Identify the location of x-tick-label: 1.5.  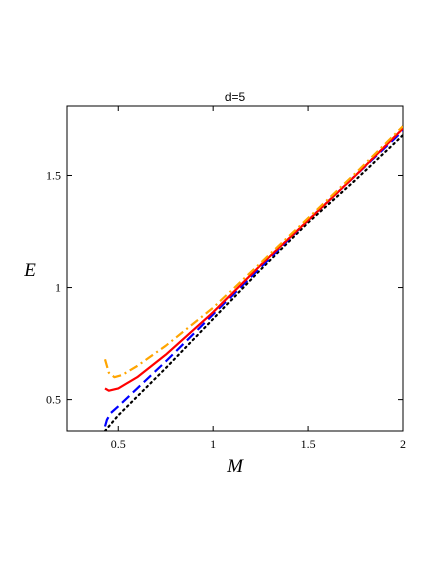
(308, 444).